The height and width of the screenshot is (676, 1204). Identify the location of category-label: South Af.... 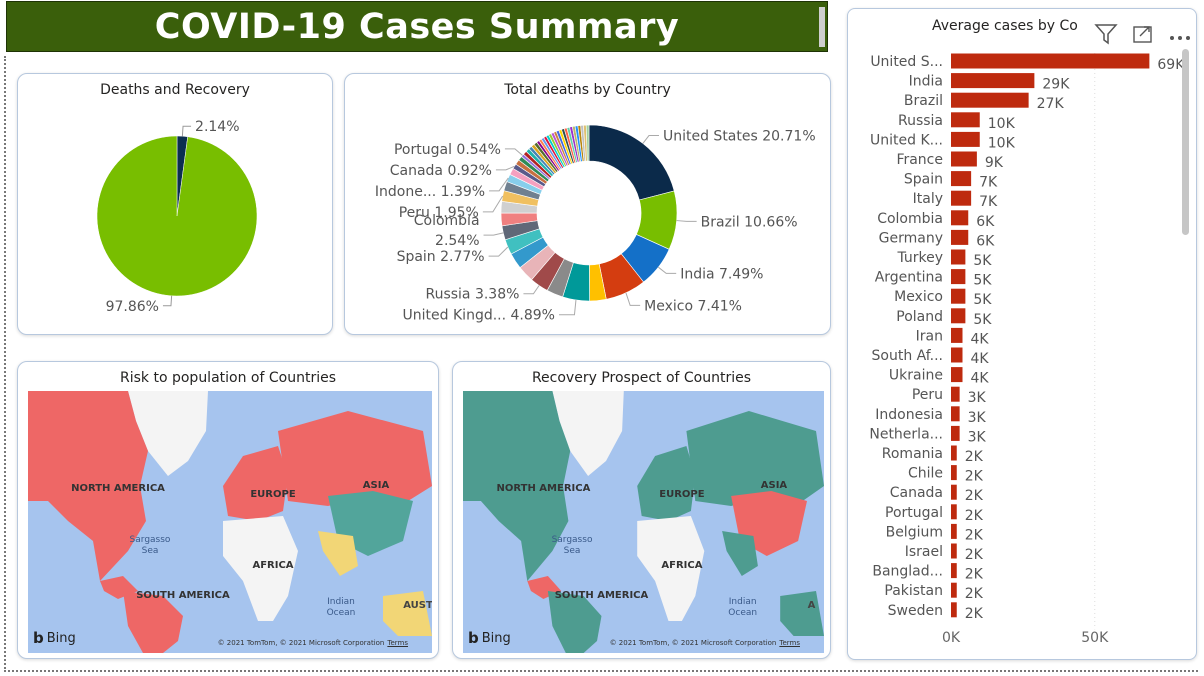
(907, 356).